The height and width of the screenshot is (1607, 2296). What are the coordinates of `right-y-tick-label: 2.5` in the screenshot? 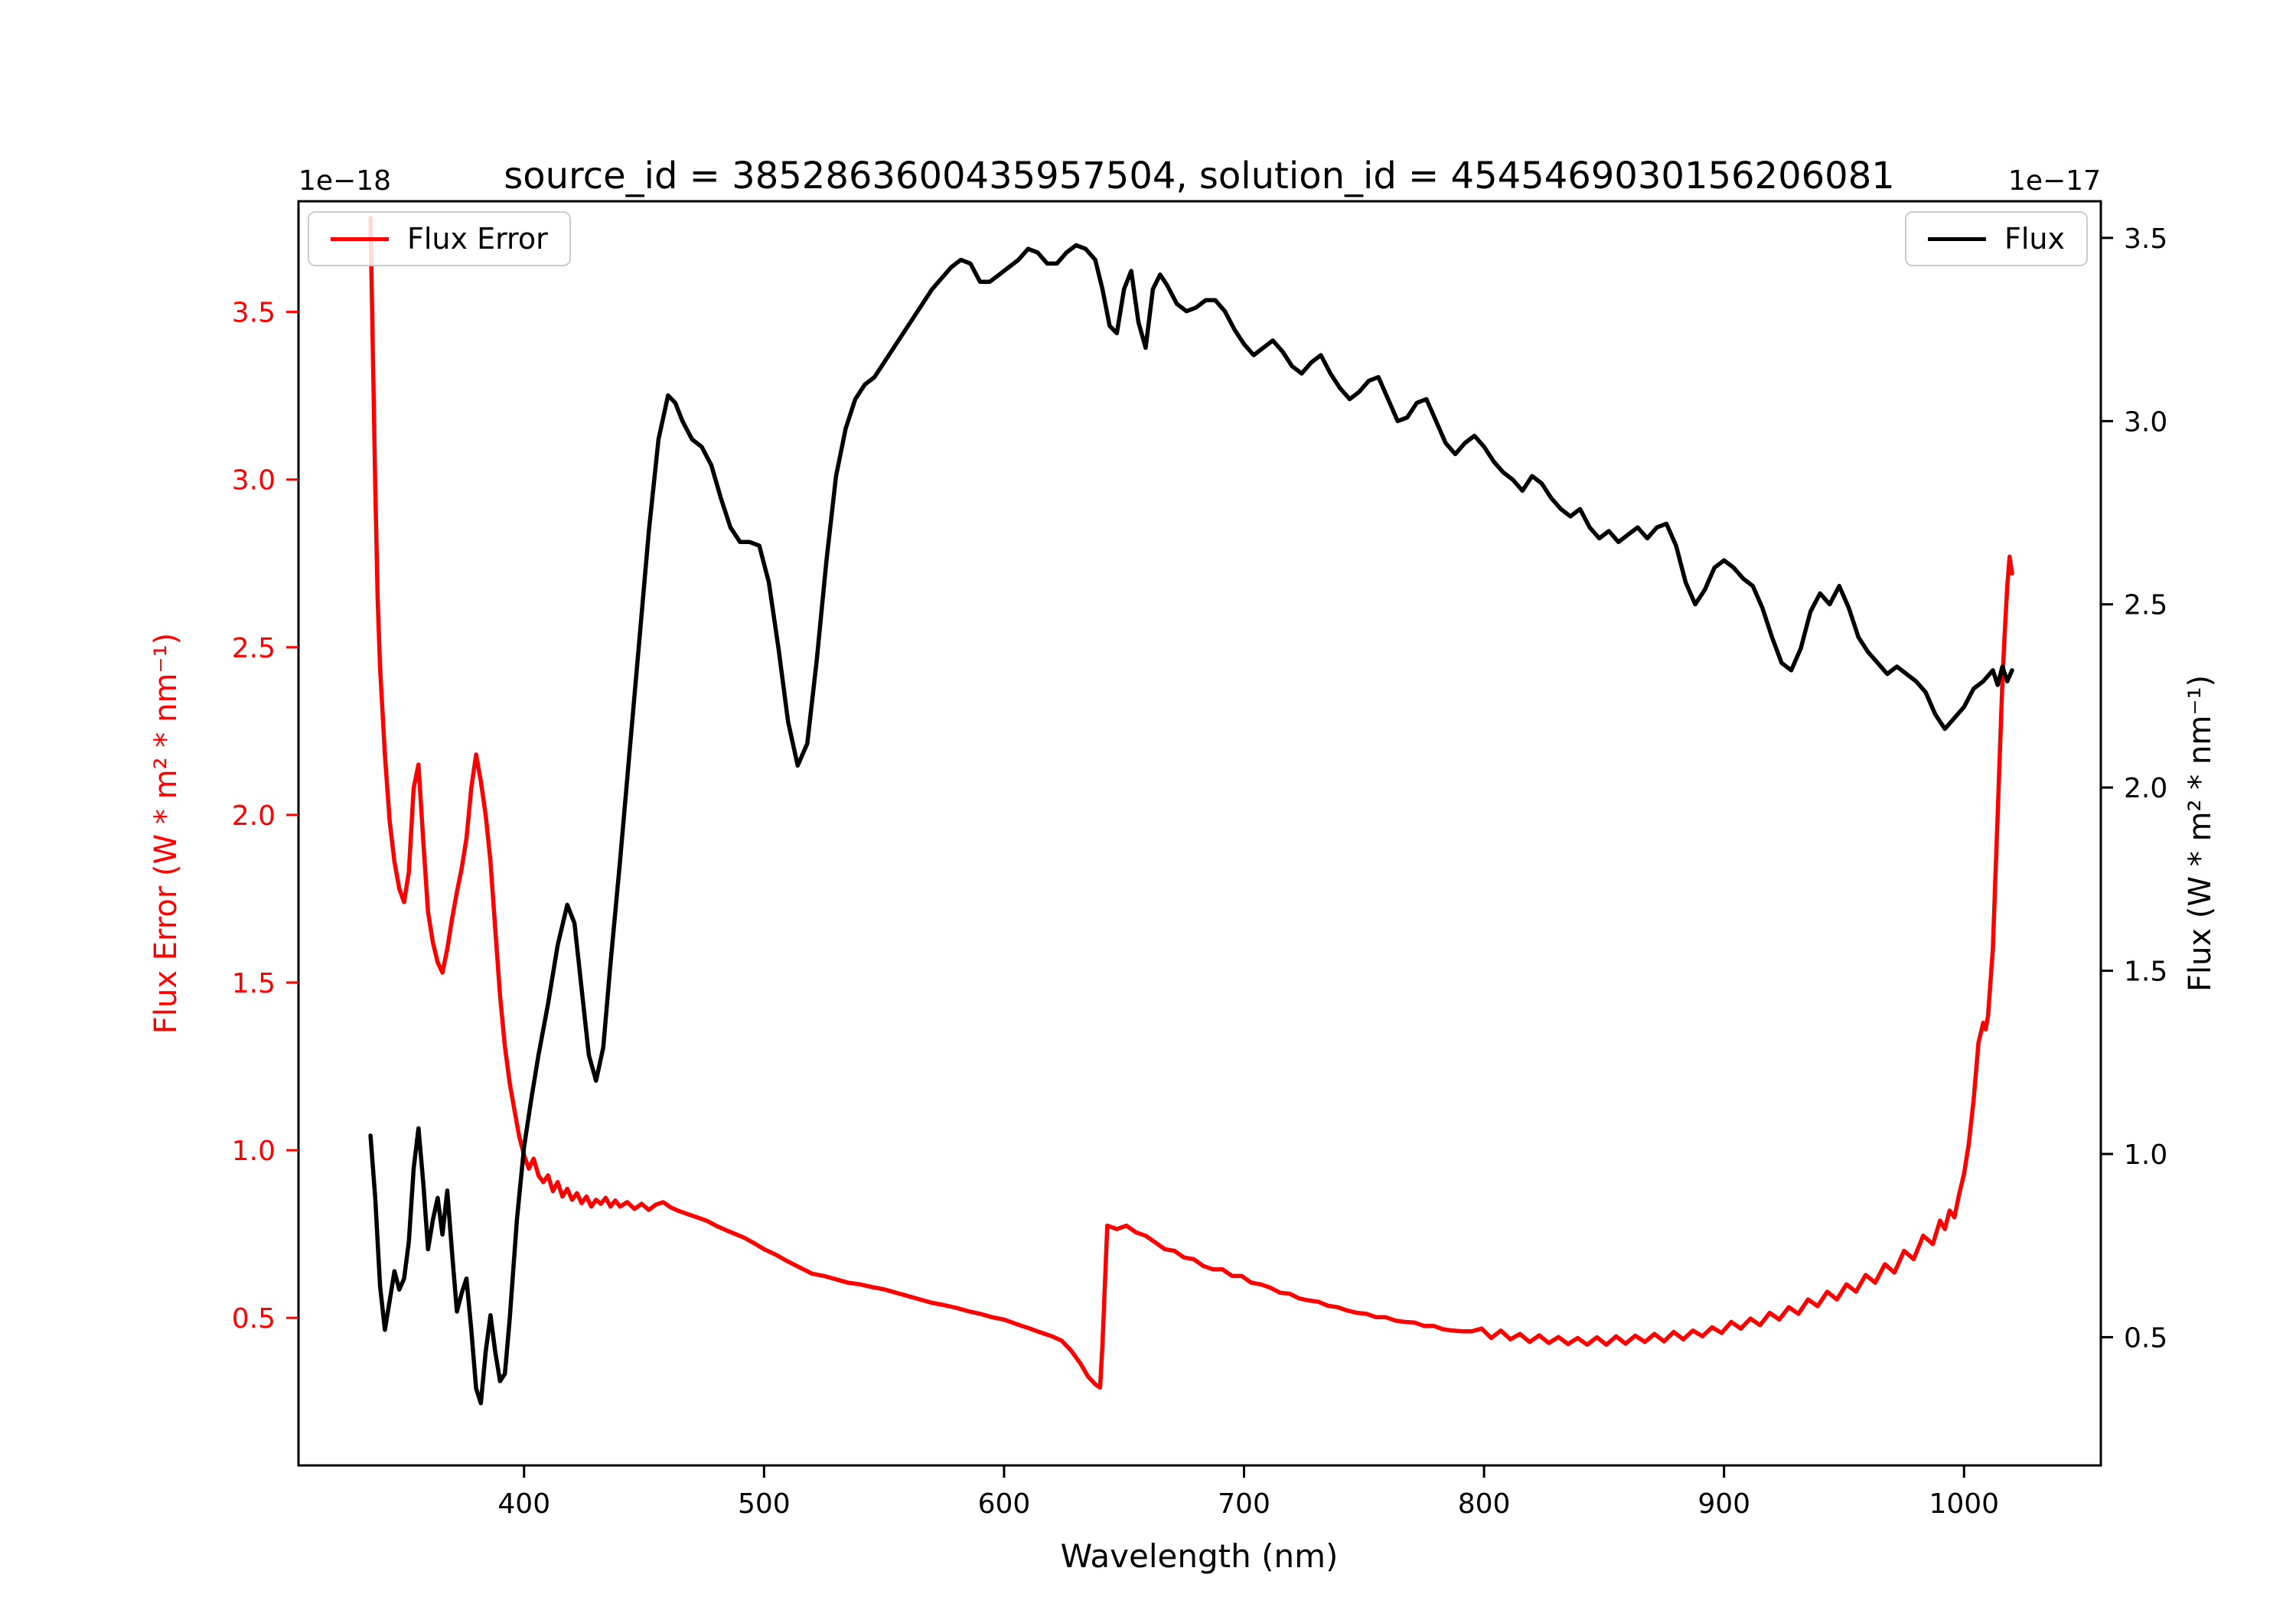 It's located at (2145, 605).